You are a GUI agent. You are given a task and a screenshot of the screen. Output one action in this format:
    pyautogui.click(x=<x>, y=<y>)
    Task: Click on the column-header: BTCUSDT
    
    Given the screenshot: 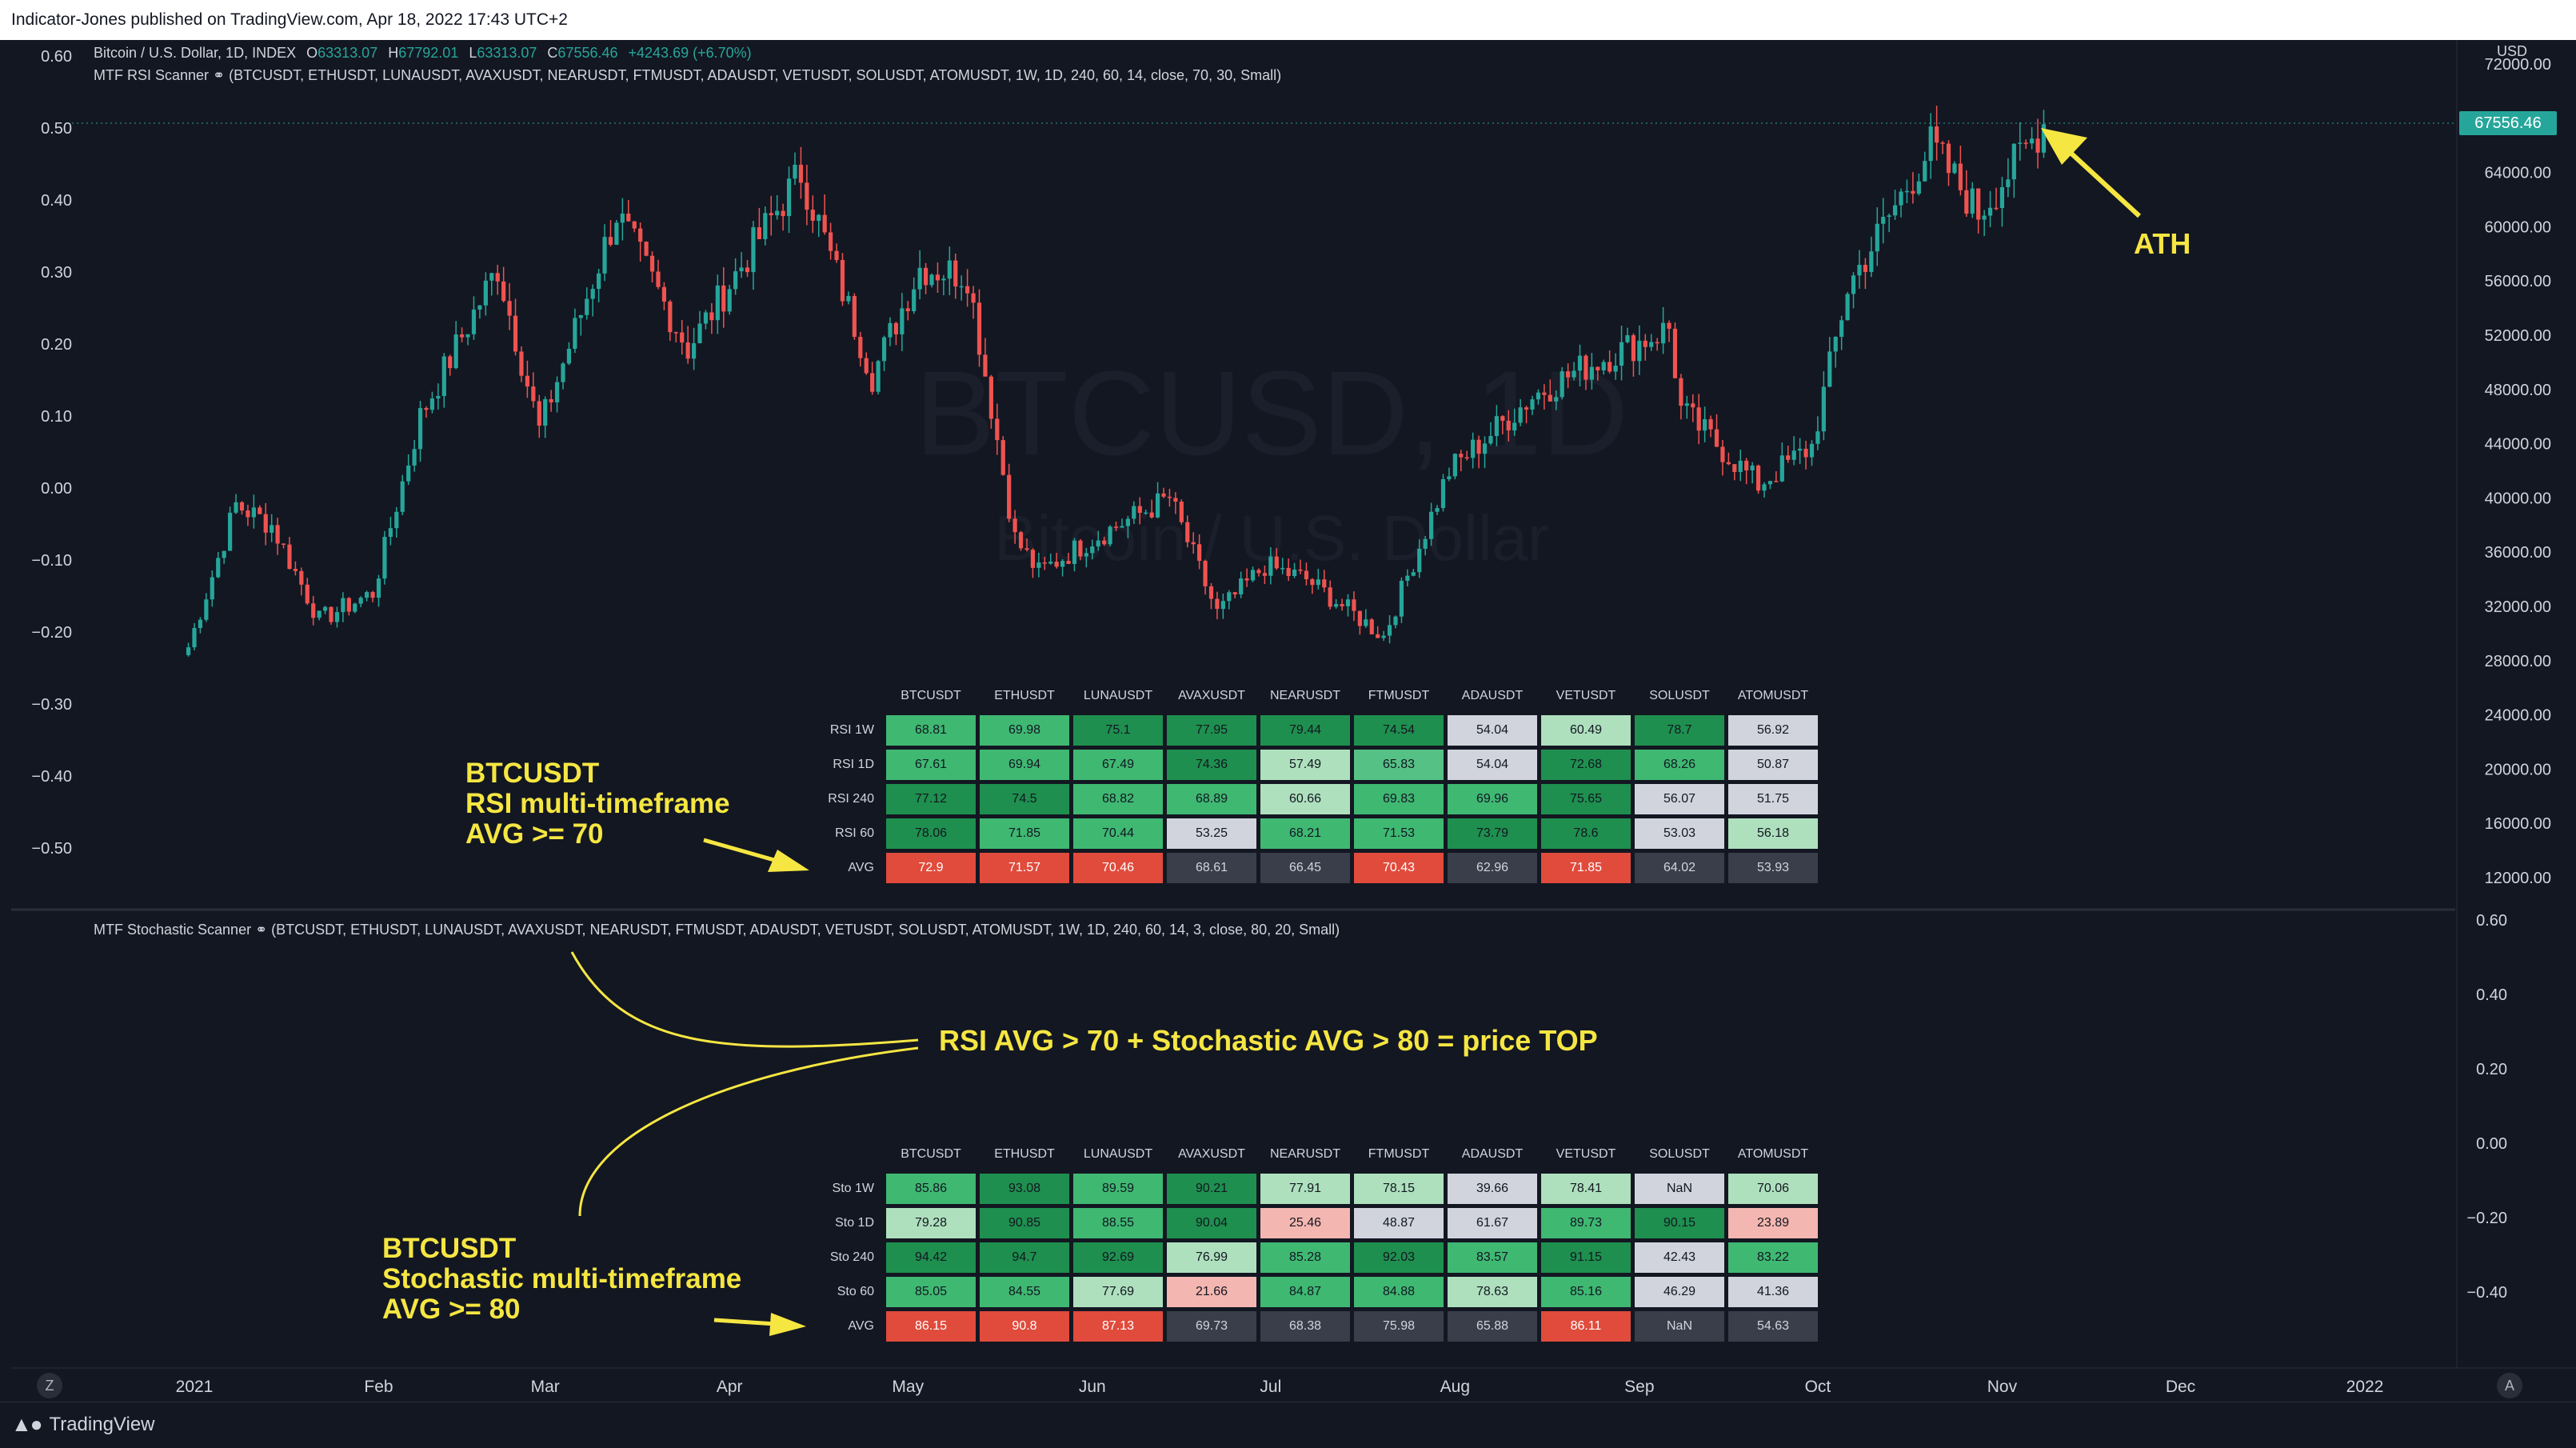 What is the action you would take?
    pyautogui.click(x=931, y=1154)
    